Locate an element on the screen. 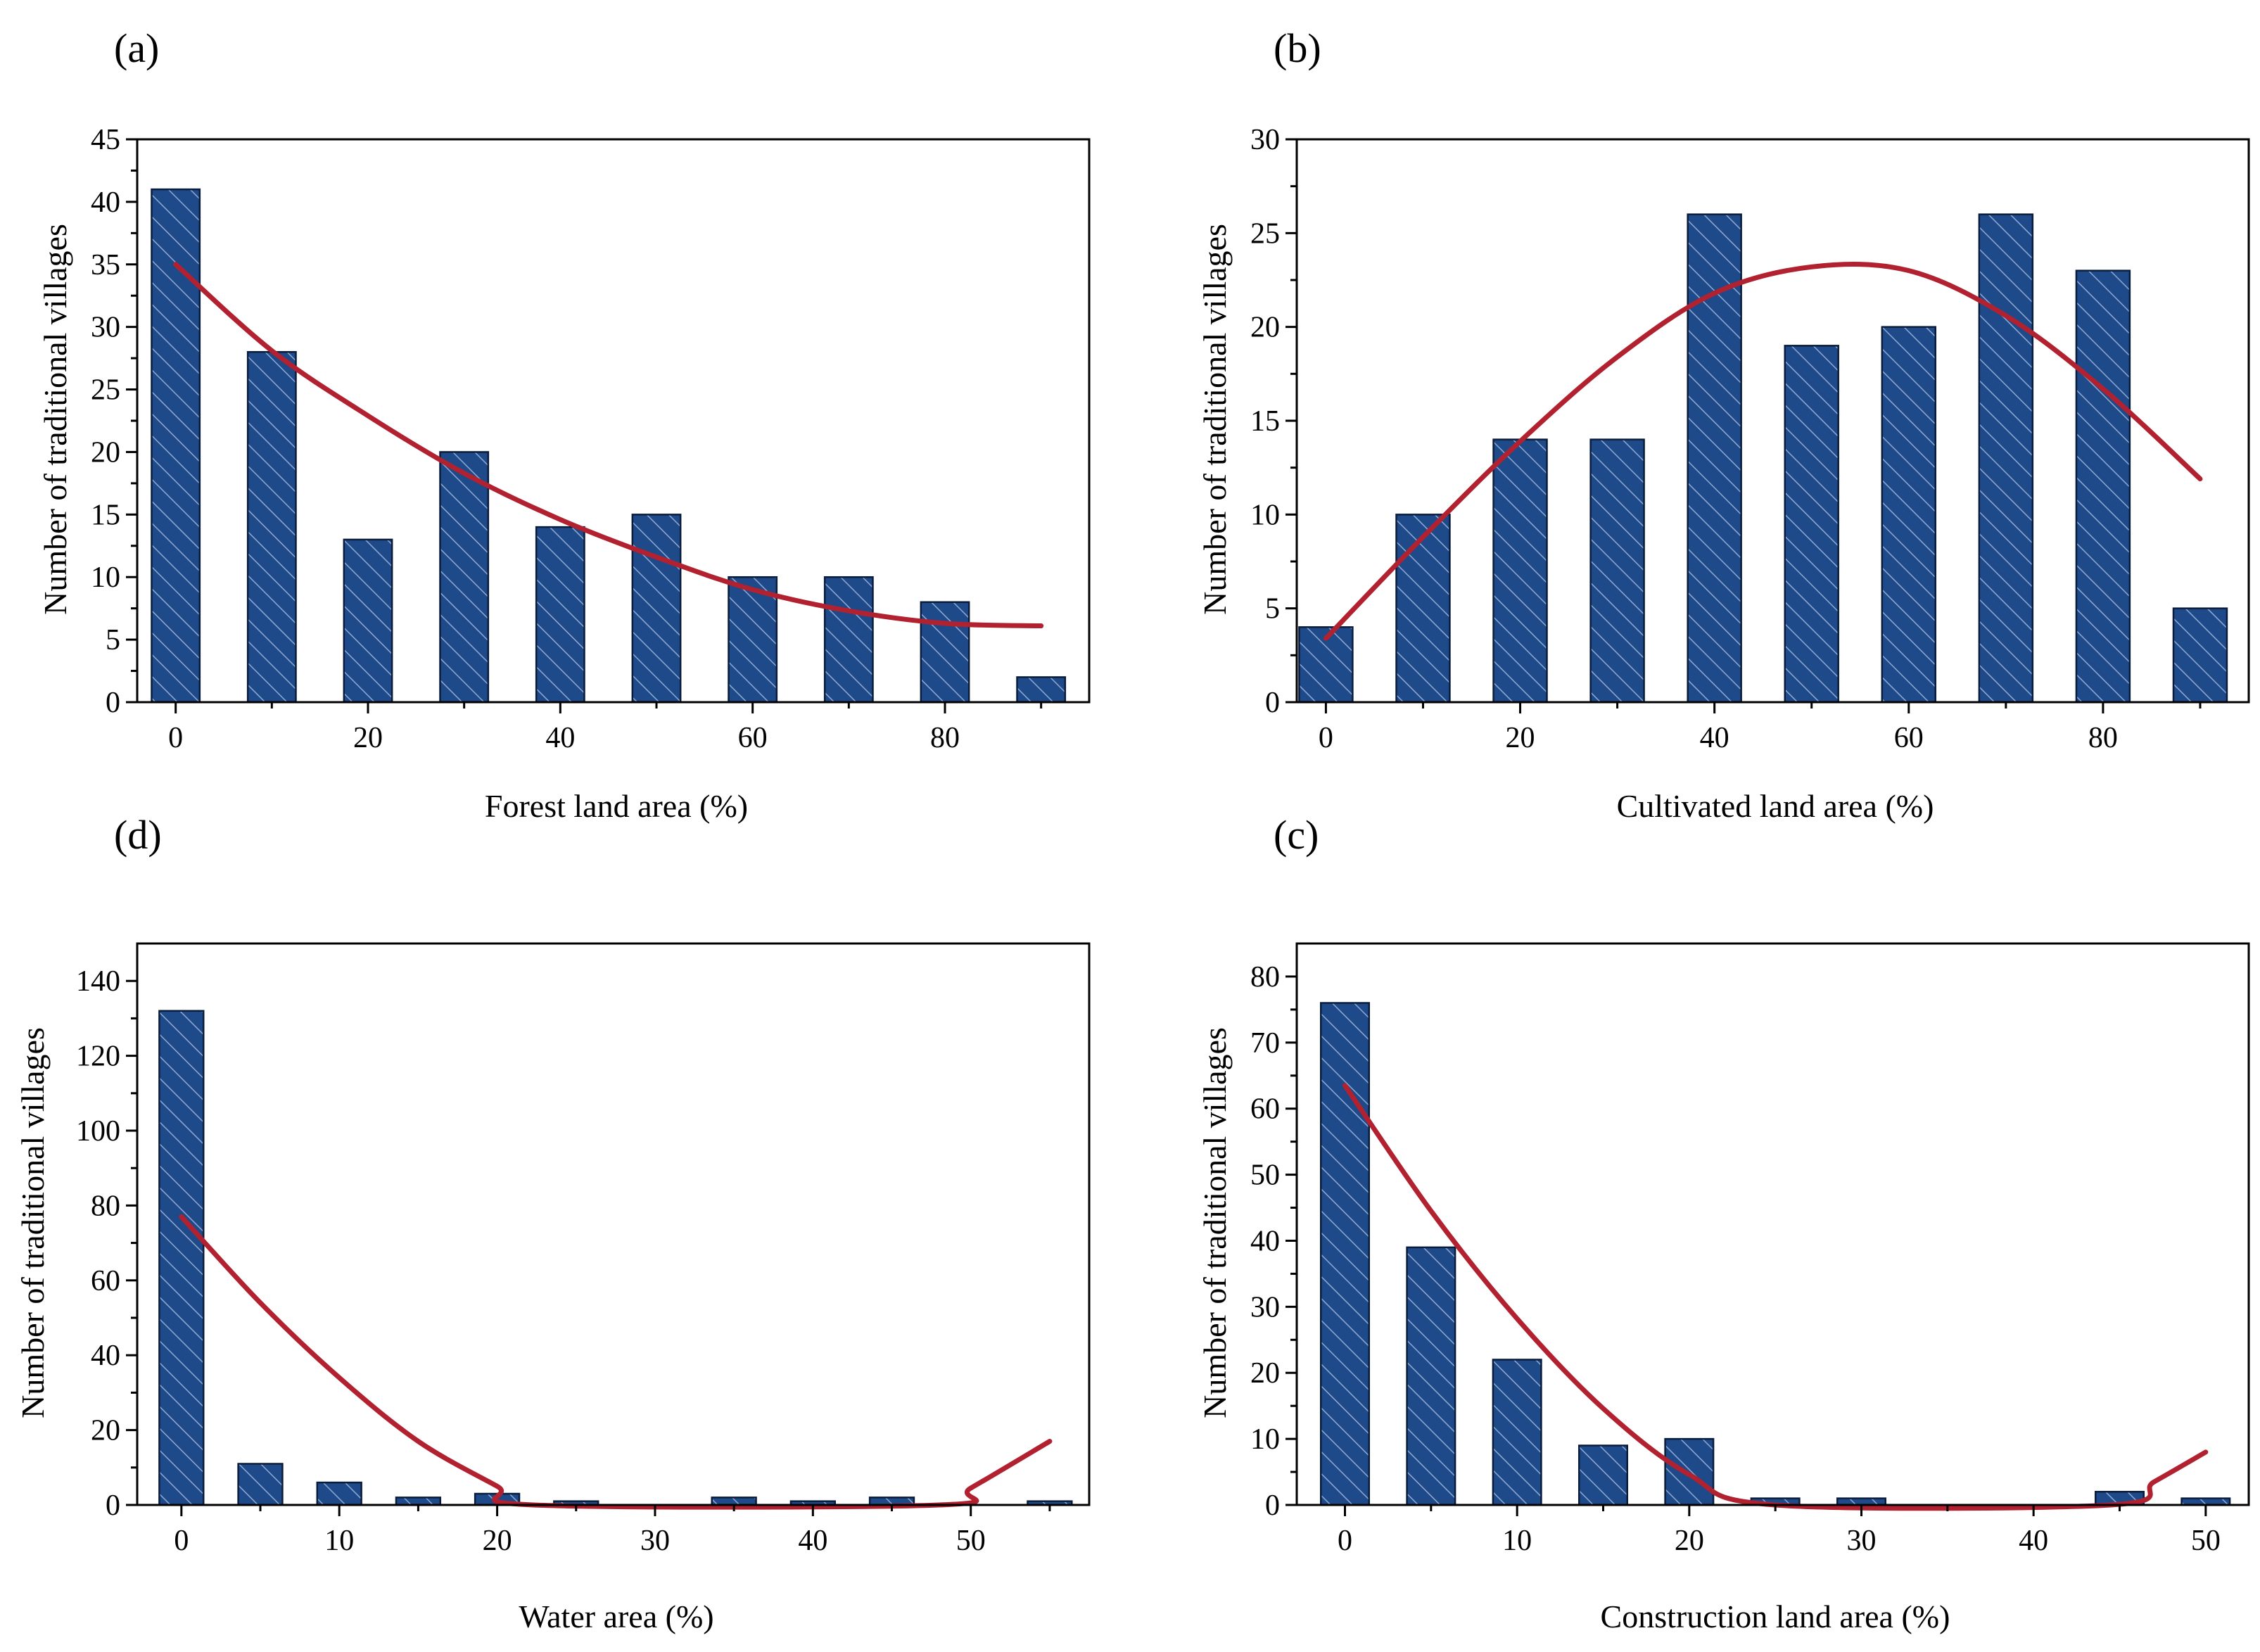 Image resolution: width=2260 pixels, height=1652 pixels. x-tick-label-b-0: 0 is located at coordinates (1326, 738).